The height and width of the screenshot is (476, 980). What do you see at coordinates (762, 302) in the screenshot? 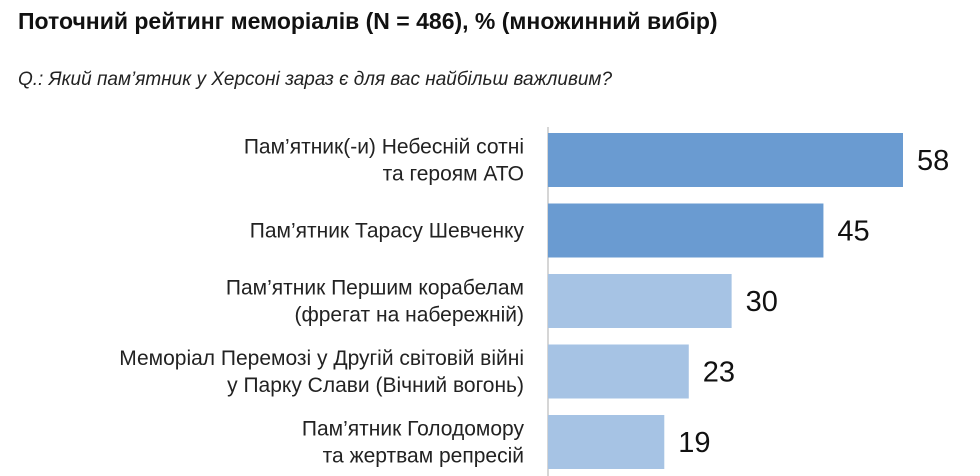
I see `value-label: 30` at bounding box center [762, 302].